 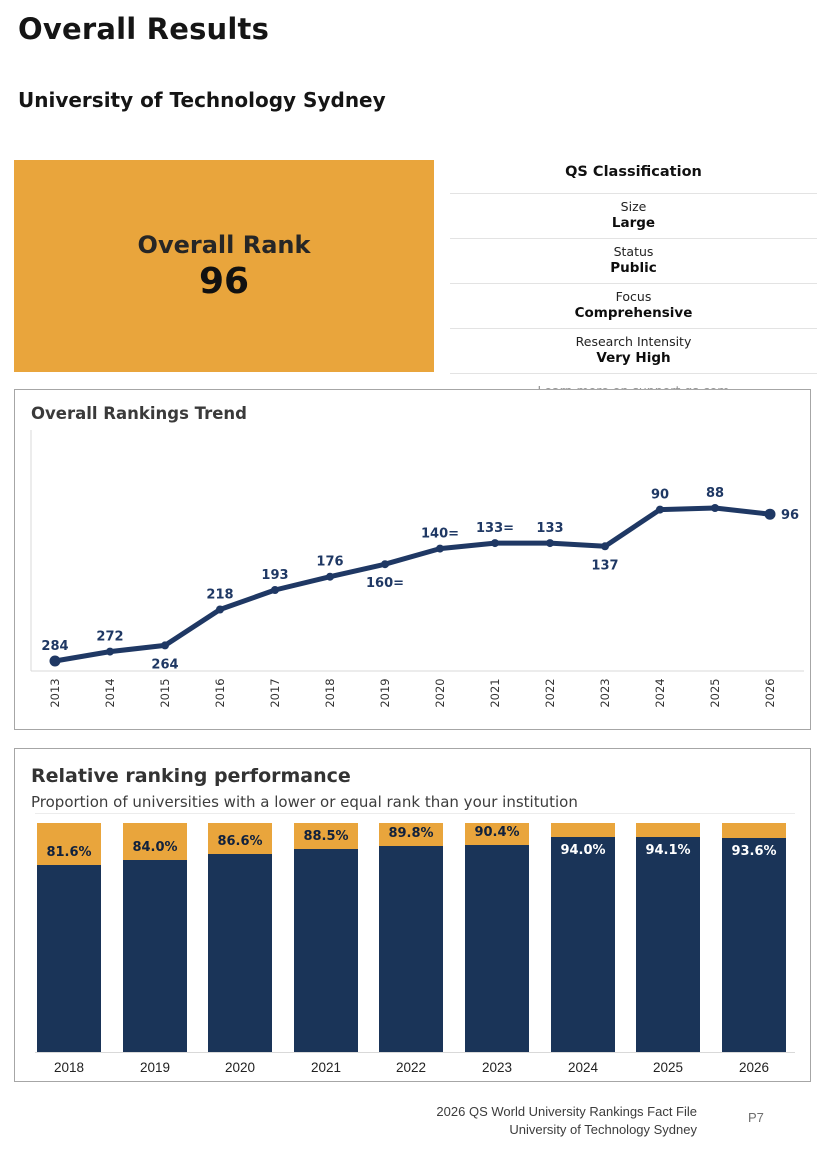 I want to click on classification-row: Research Intensity Very High, so click(x=633, y=351).